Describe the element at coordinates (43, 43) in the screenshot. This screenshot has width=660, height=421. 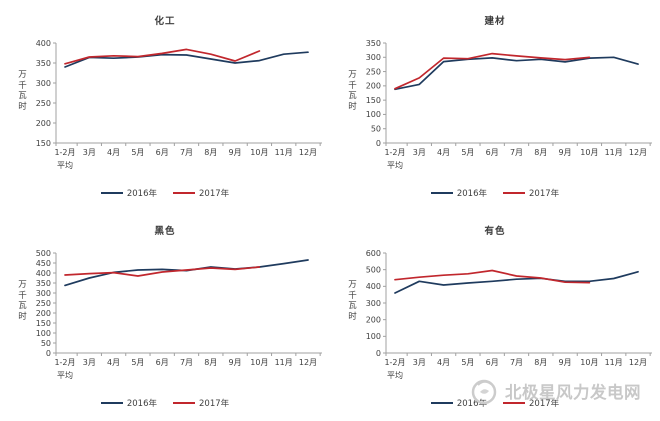
I see `svg-text: 400` at that location.